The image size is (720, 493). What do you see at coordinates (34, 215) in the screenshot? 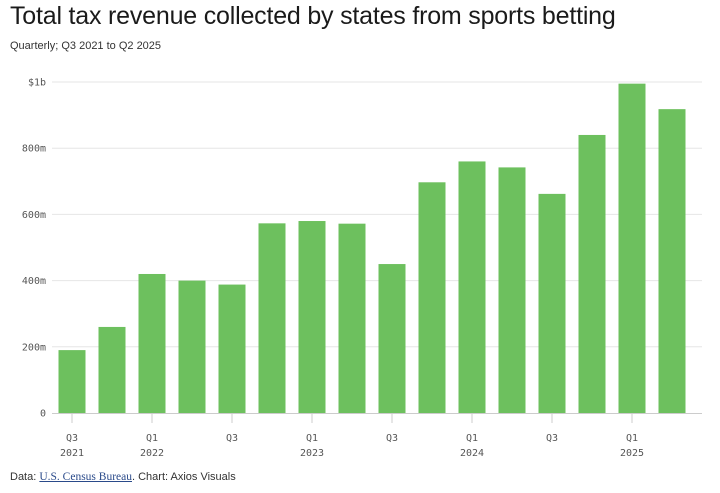
I see `y-tick-label: 600m` at bounding box center [34, 215].